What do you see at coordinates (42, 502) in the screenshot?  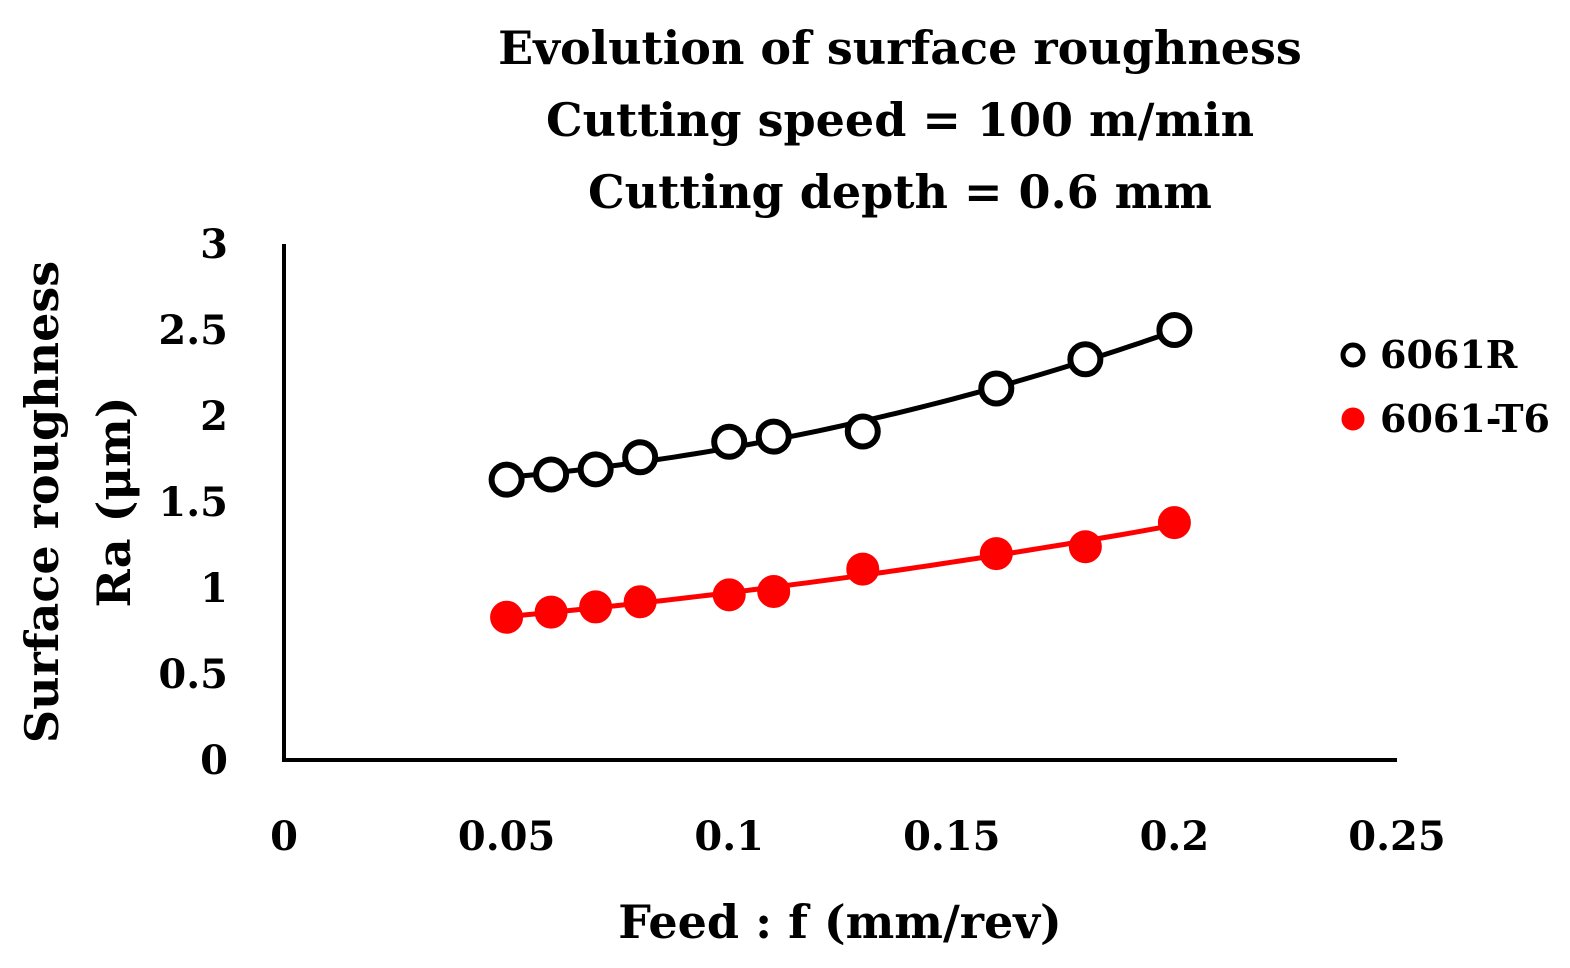 I see `y-axis-title-line-1: Surface roughness` at bounding box center [42, 502].